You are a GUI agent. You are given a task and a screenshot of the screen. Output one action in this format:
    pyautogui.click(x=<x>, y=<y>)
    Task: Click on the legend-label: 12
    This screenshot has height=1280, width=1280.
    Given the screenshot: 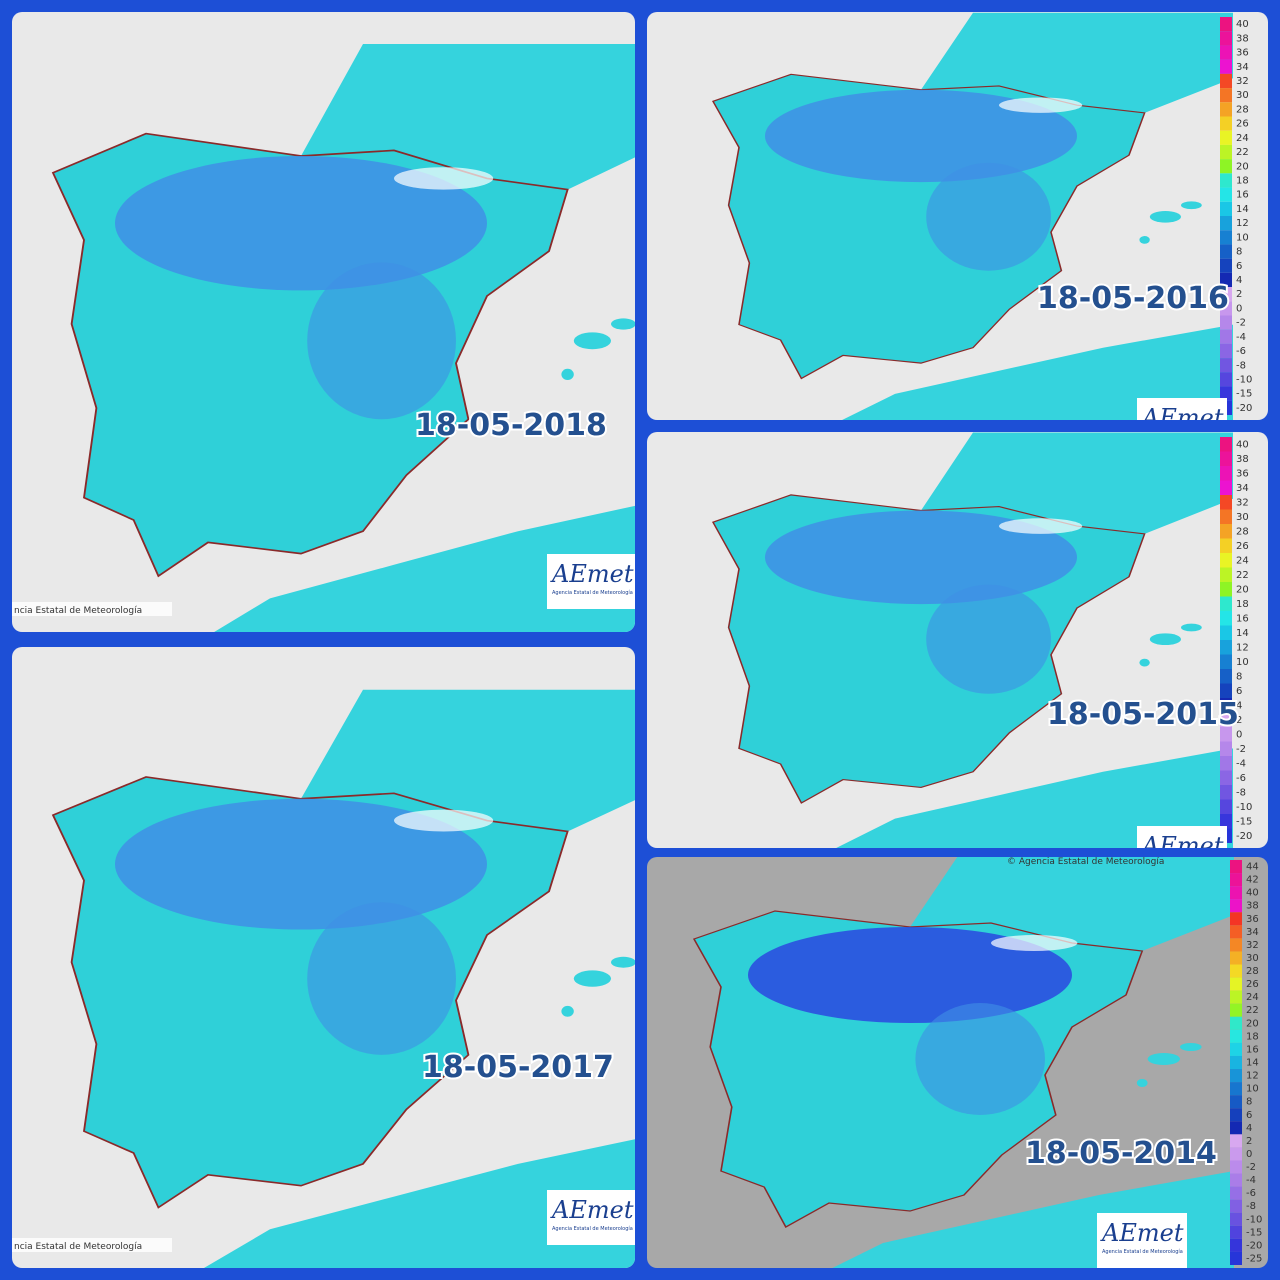 What is the action you would take?
    pyautogui.click(x=1252, y=1076)
    